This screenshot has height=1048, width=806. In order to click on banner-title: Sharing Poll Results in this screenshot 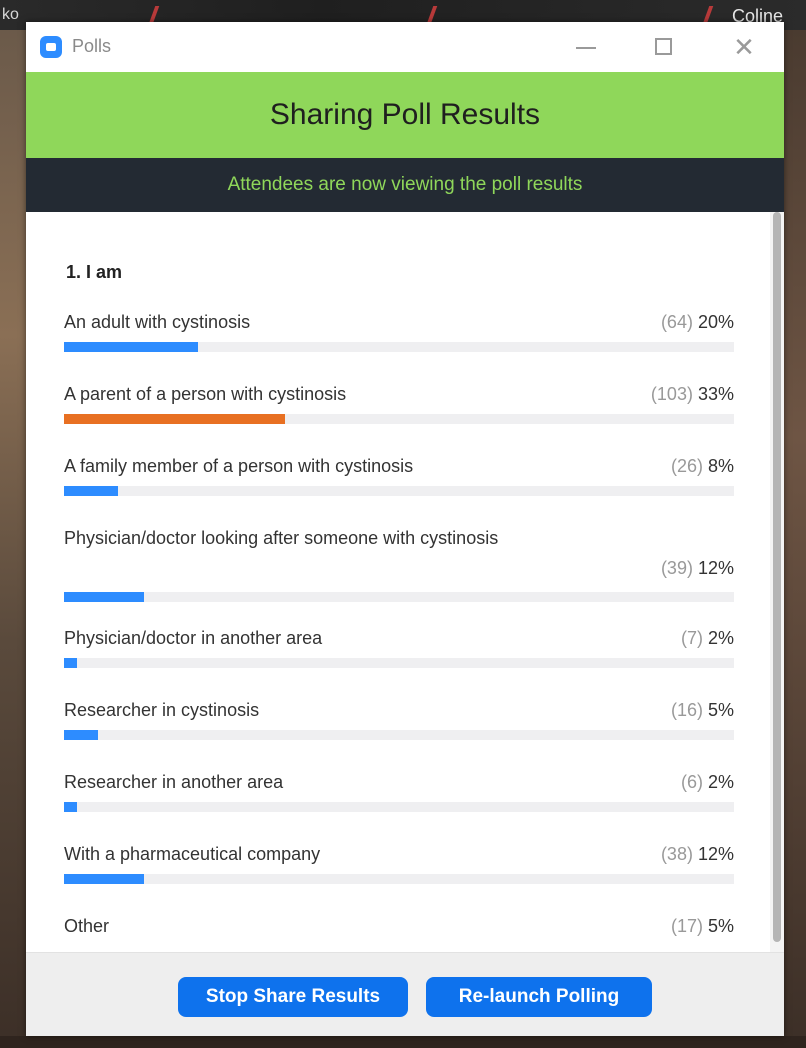, I will do `click(405, 114)`.